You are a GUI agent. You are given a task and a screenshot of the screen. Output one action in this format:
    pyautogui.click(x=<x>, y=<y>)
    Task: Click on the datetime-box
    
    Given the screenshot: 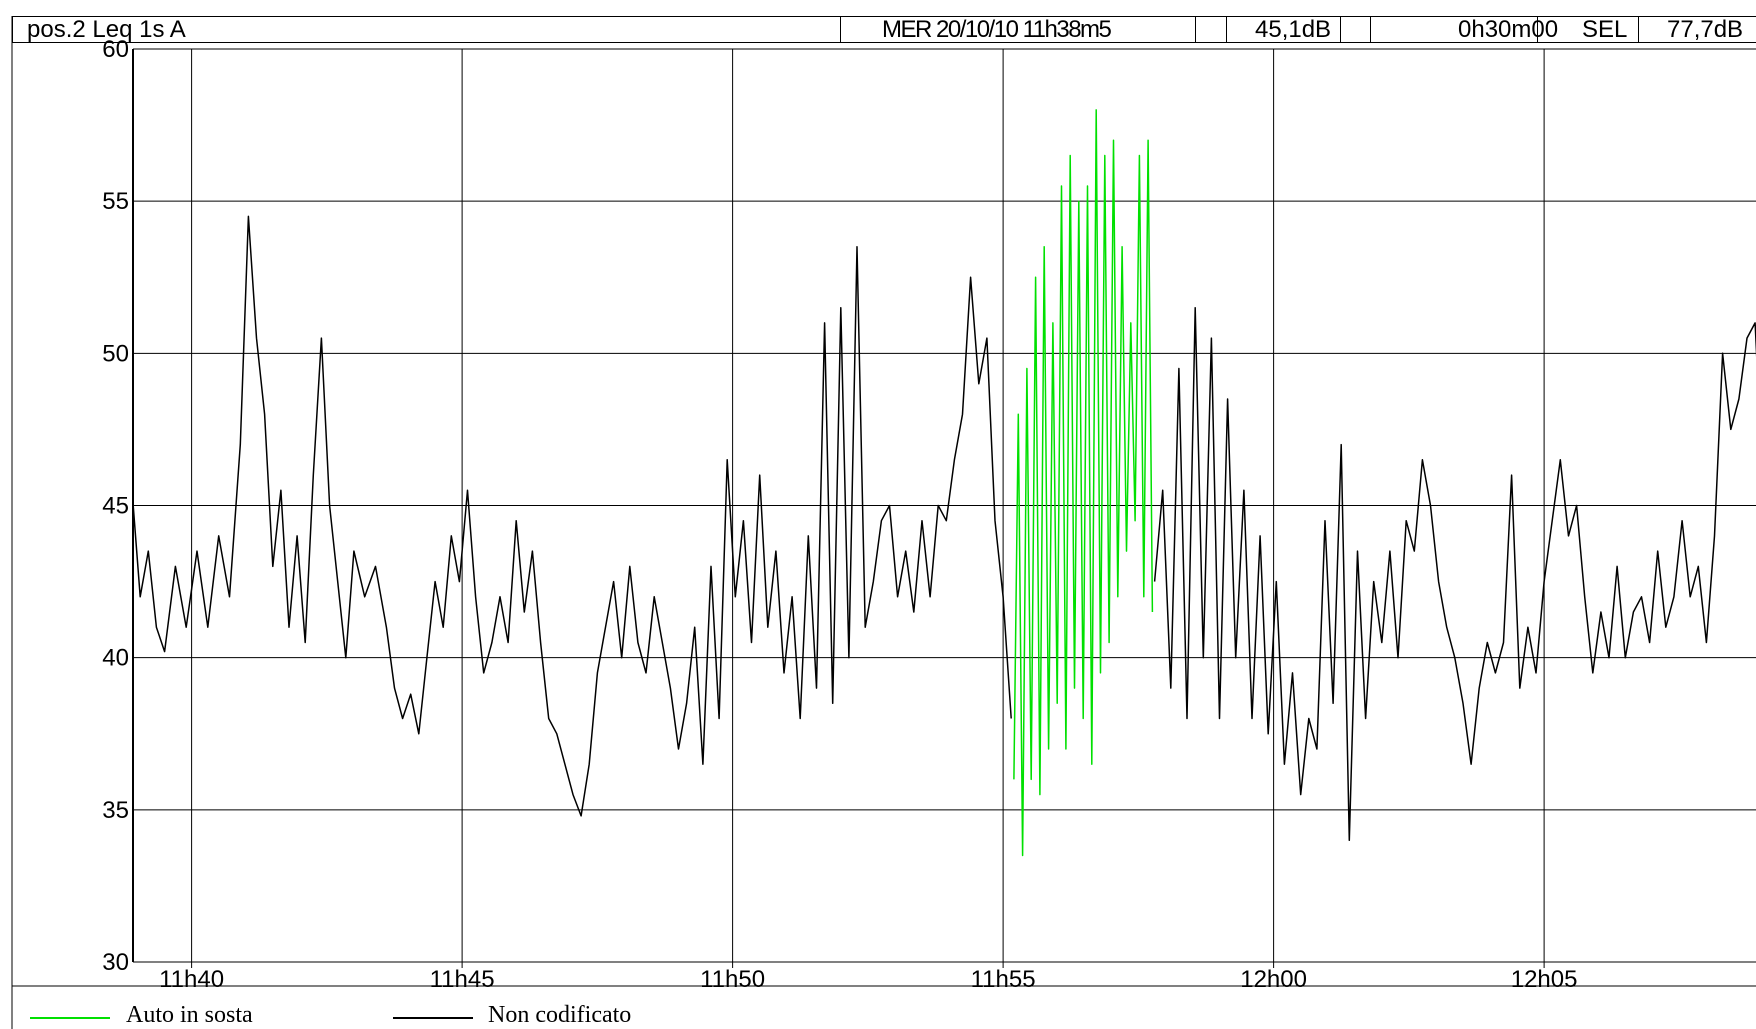 What is the action you would take?
    pyautogui.click(x=1018, y=29)
    